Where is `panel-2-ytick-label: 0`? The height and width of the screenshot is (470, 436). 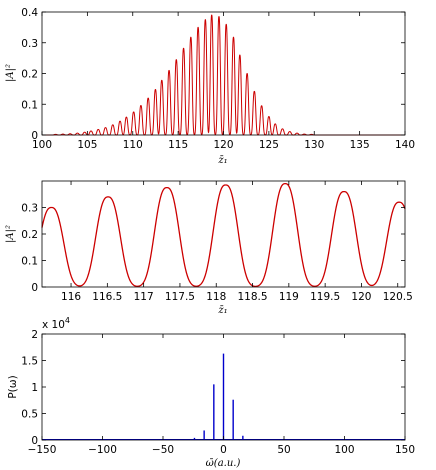 panel-2-ytick-label: 0 is located at coordinates (34, 441).